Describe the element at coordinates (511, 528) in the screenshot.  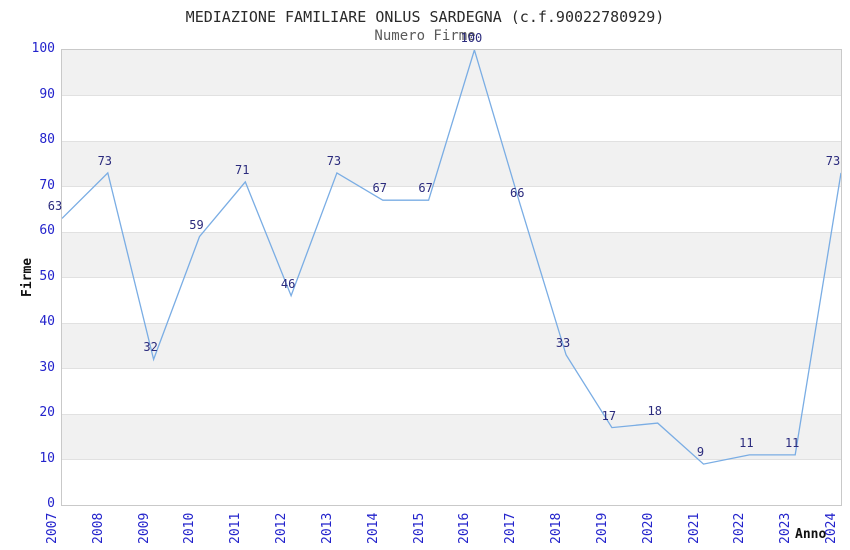
I see `x-tick-label: 2017` at that location.